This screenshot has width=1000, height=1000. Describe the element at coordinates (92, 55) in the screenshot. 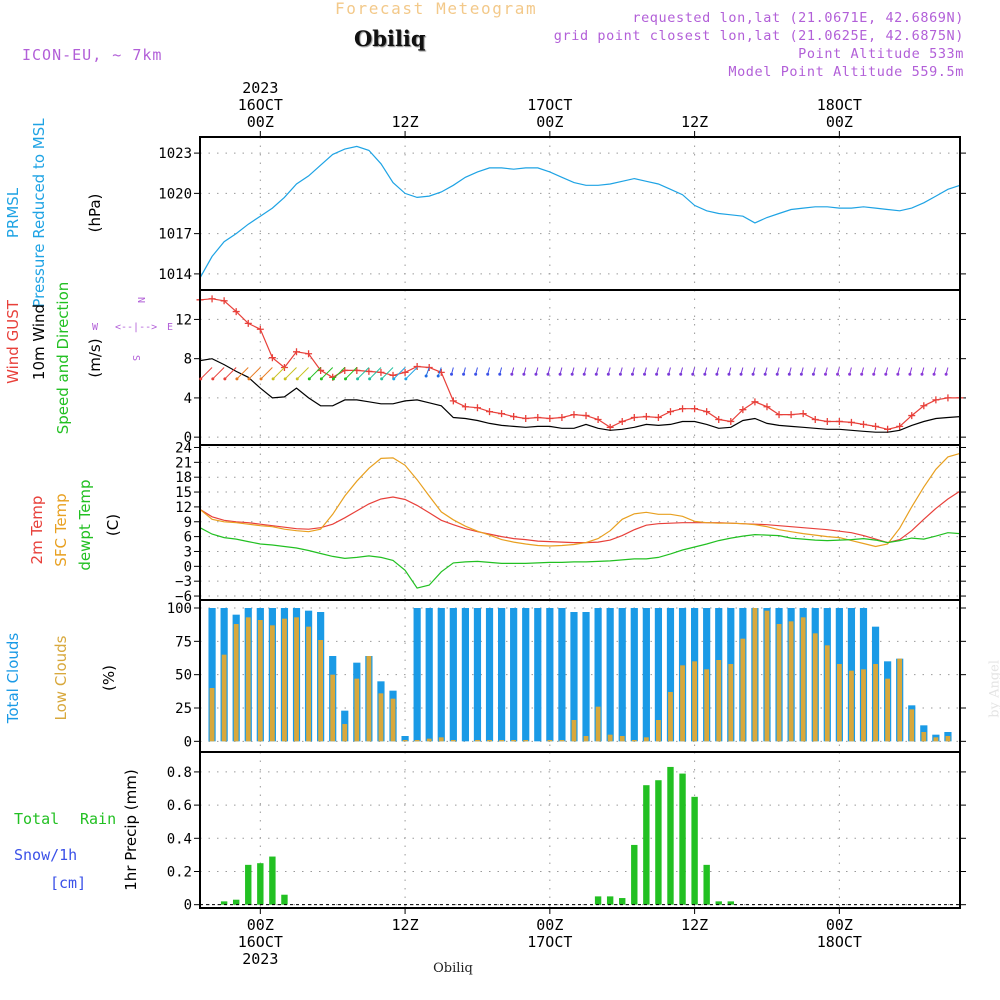

I see `model-label: ICON-EU, ~ 7km` at that location.